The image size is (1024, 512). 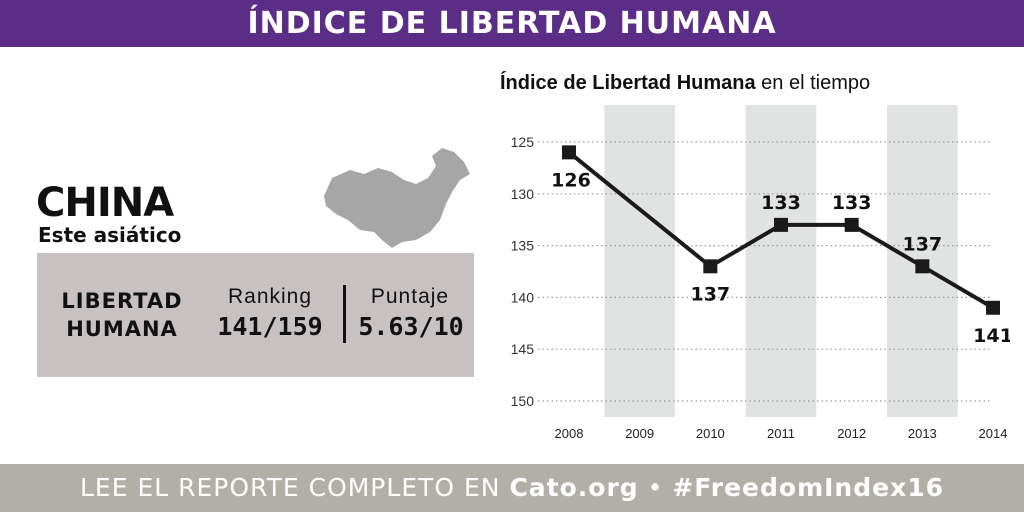 I want to click on series-line, so click(x=781, y=230).